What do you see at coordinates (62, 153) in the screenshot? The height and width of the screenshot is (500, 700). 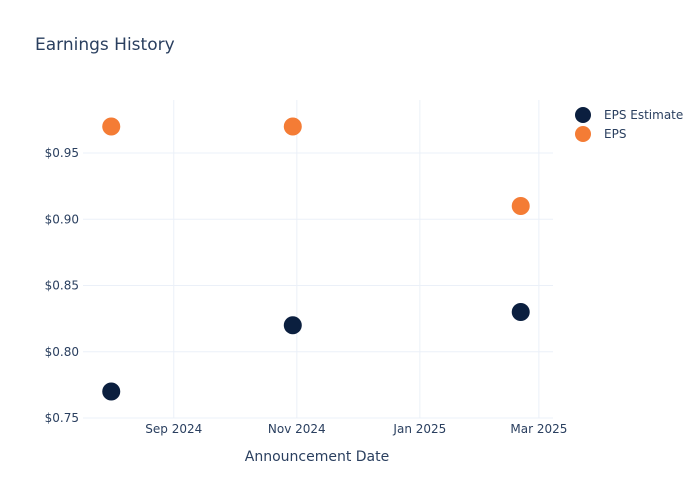 I see `y-tick-label: $0.95` at bounding box center [62, 153].